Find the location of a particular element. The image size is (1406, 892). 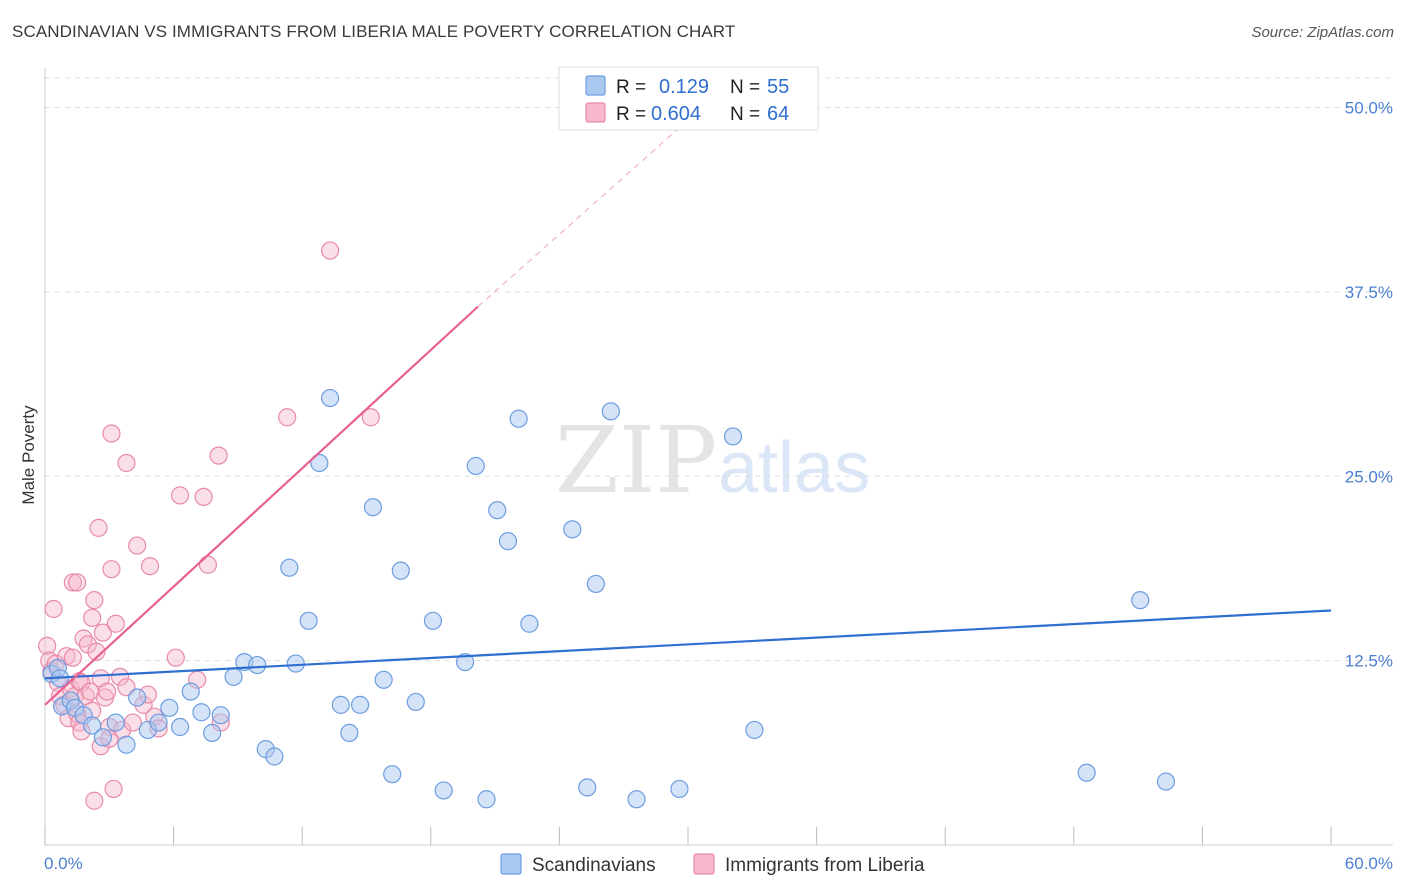

series-legend-label-scandinavians: Scandinavians is located at coordinates (594, 865).